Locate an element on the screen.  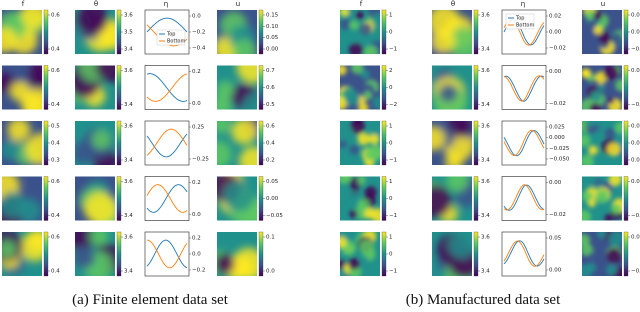
colorbar-tick-label: 0.0 is located at coordinates (270, 272).